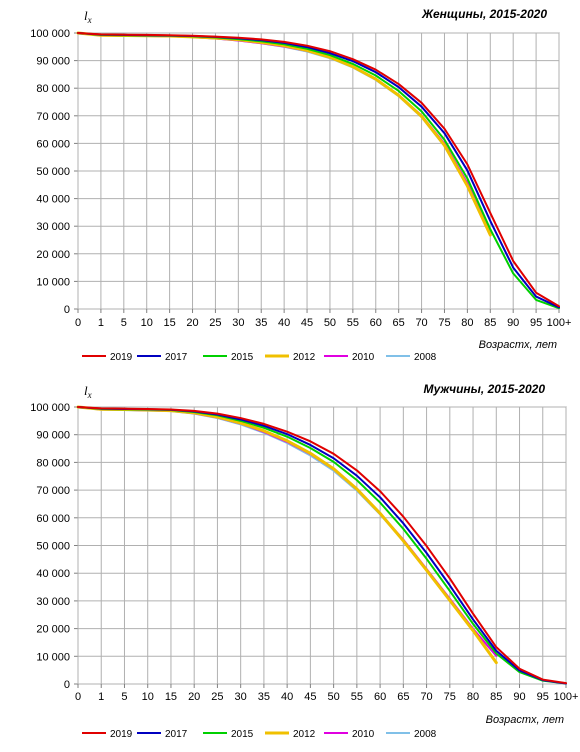  What do you see at coordinates (53, 282) in the screenshot?
I see `y-tick-label: 10 000` at bounding box center [53, 282].